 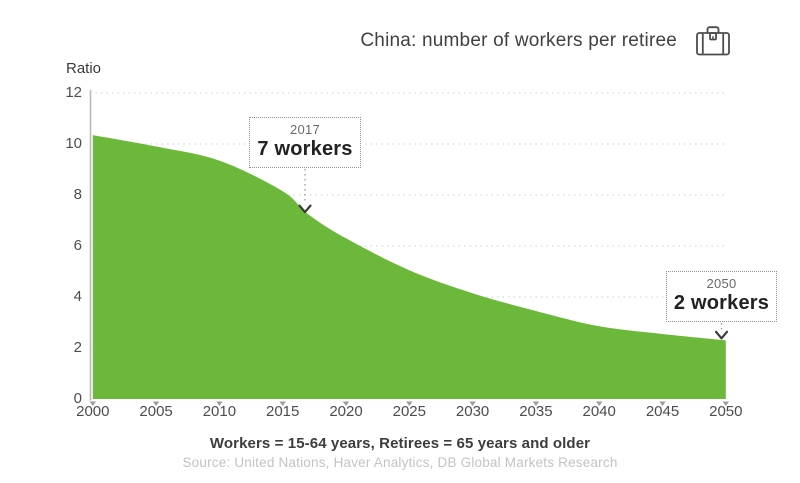 I want to click on x-tick-label: 2005, so click(x=156, y=411).